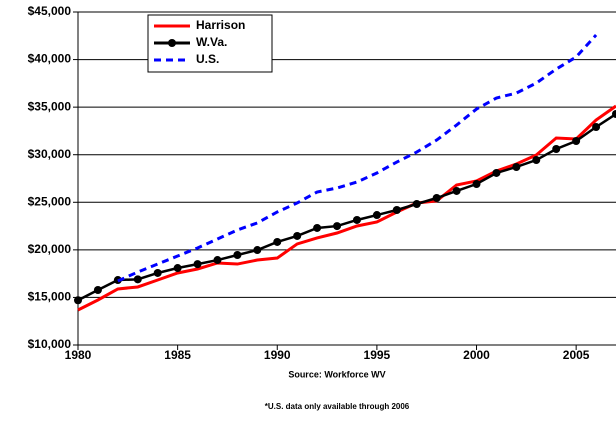  What do you see at coordinates (476, 355) in the screenshot?
I see `x-tick-label: 2000` at bounding box center [476, 355].